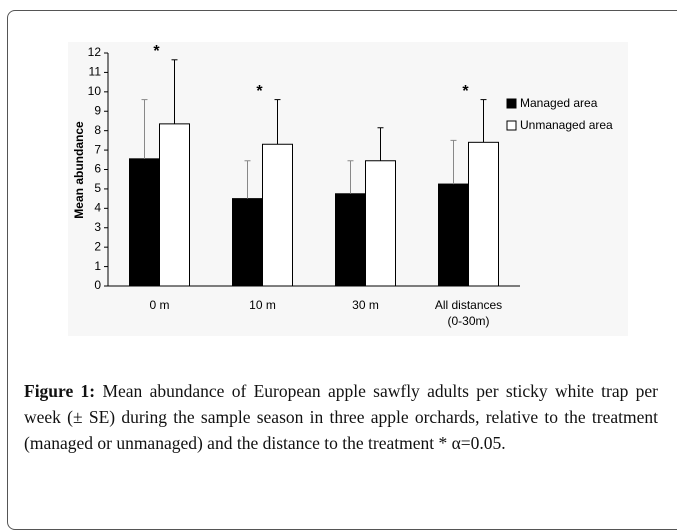 This screenshot has height=530, width=677. Describe the element at coordinates (97, 169) in the screenshot. I see `y-tick-label: 6` at that location.